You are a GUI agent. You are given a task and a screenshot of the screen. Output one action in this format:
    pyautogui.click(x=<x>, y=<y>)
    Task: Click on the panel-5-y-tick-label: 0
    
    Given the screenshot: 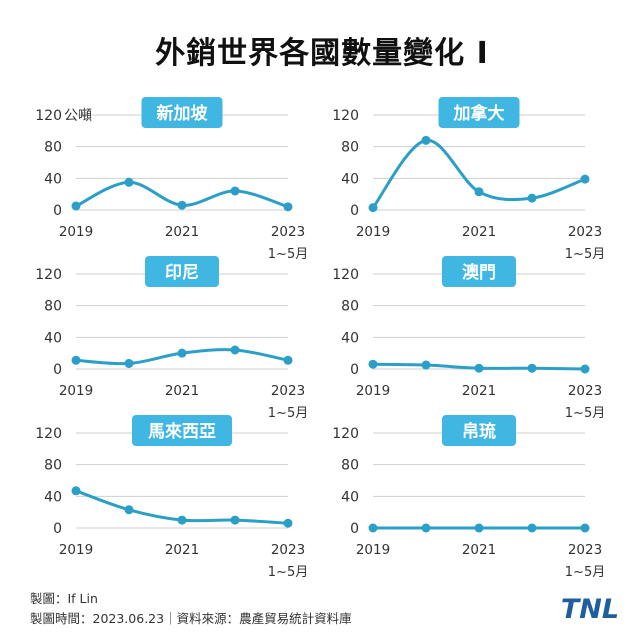 What is the action you would take?
    pyautogui.click(x=57, y=529)
    